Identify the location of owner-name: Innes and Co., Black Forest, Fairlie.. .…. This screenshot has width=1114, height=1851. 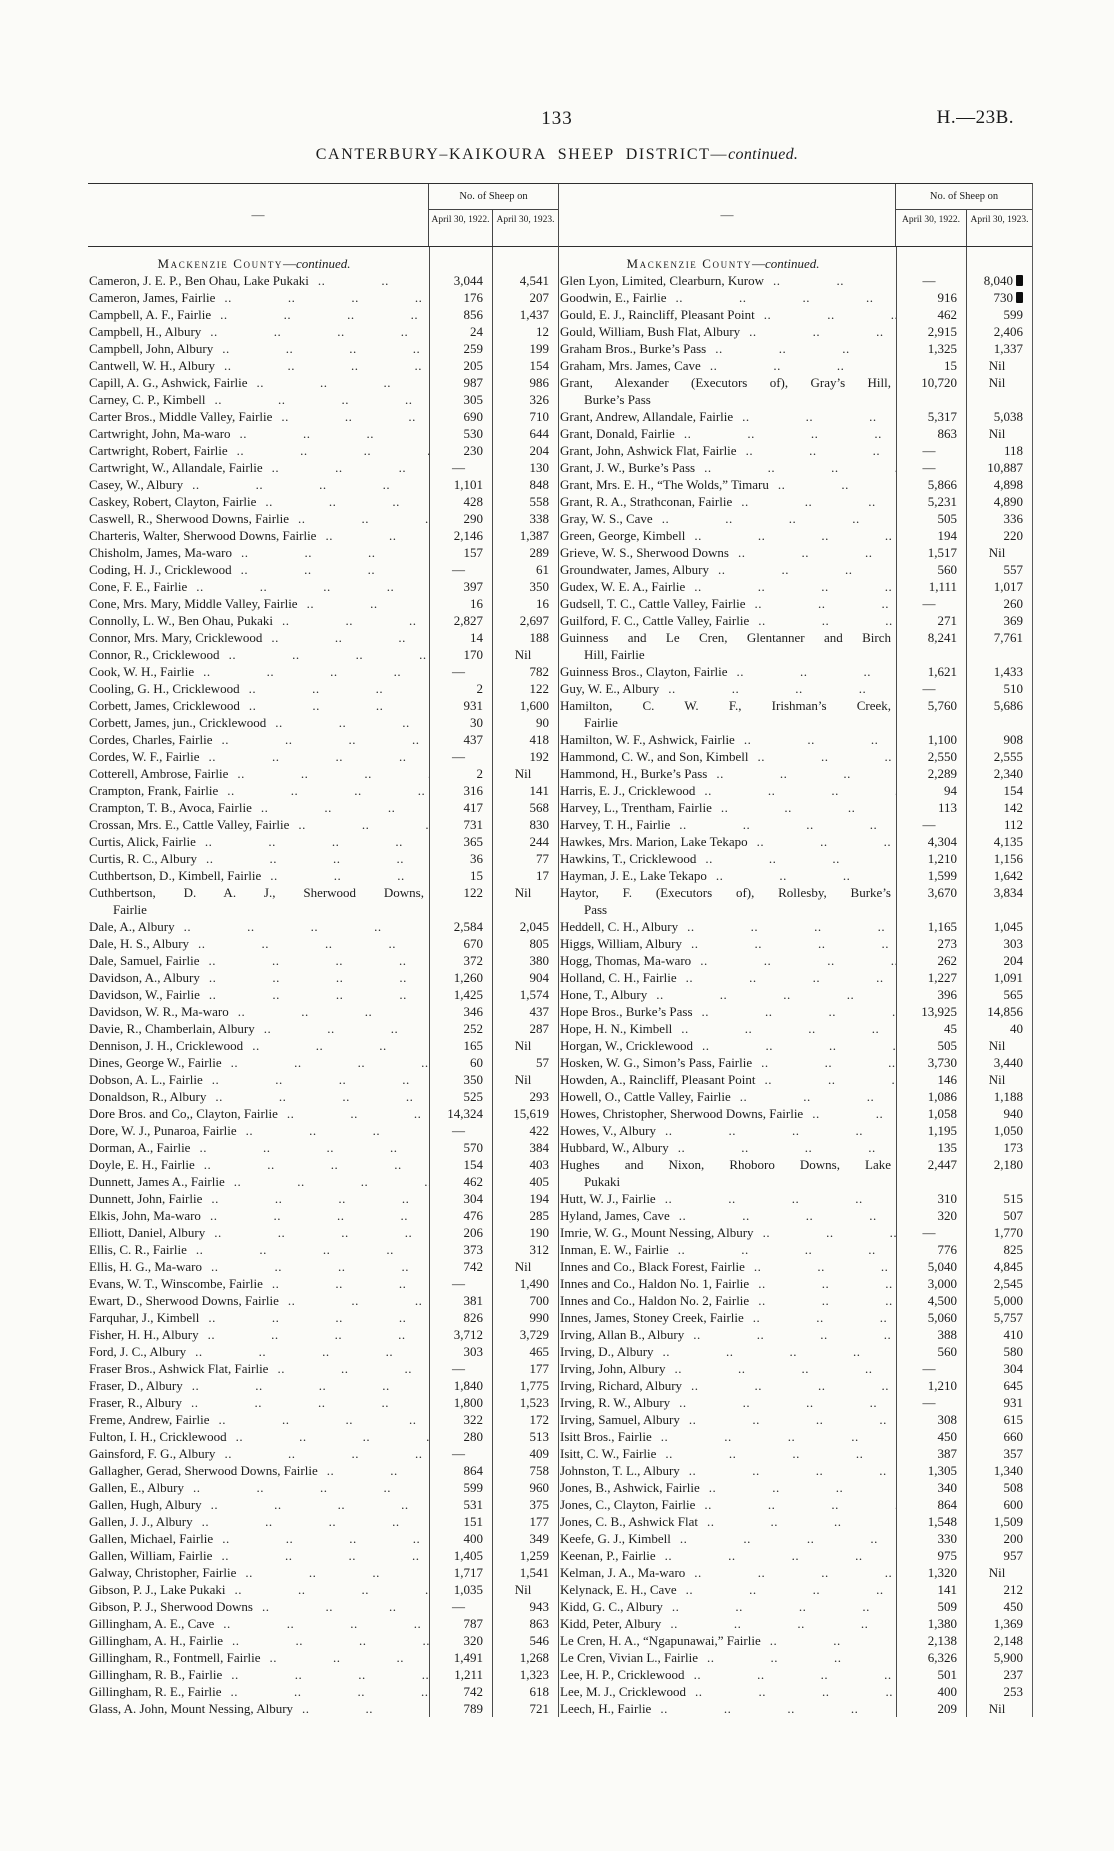
(727, 1266).